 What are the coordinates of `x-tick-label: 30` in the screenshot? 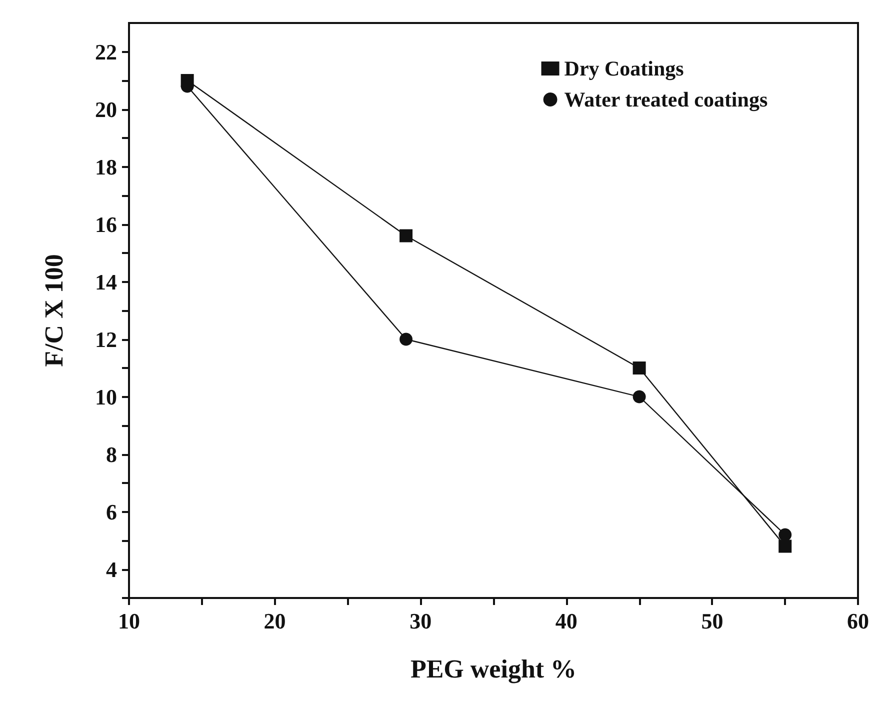 It's located at (421, 621).